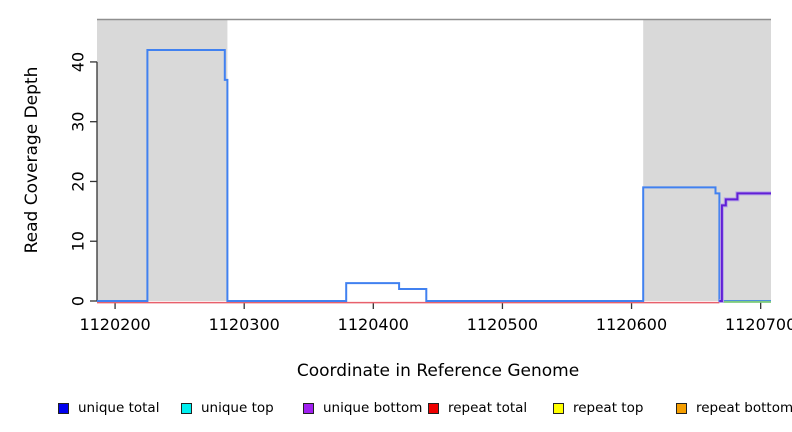 This screenshot has height=432, width=792. Describe the element at coordinates (78, 301) in the screenshot. I see `y-tick-label: 0` at that location.